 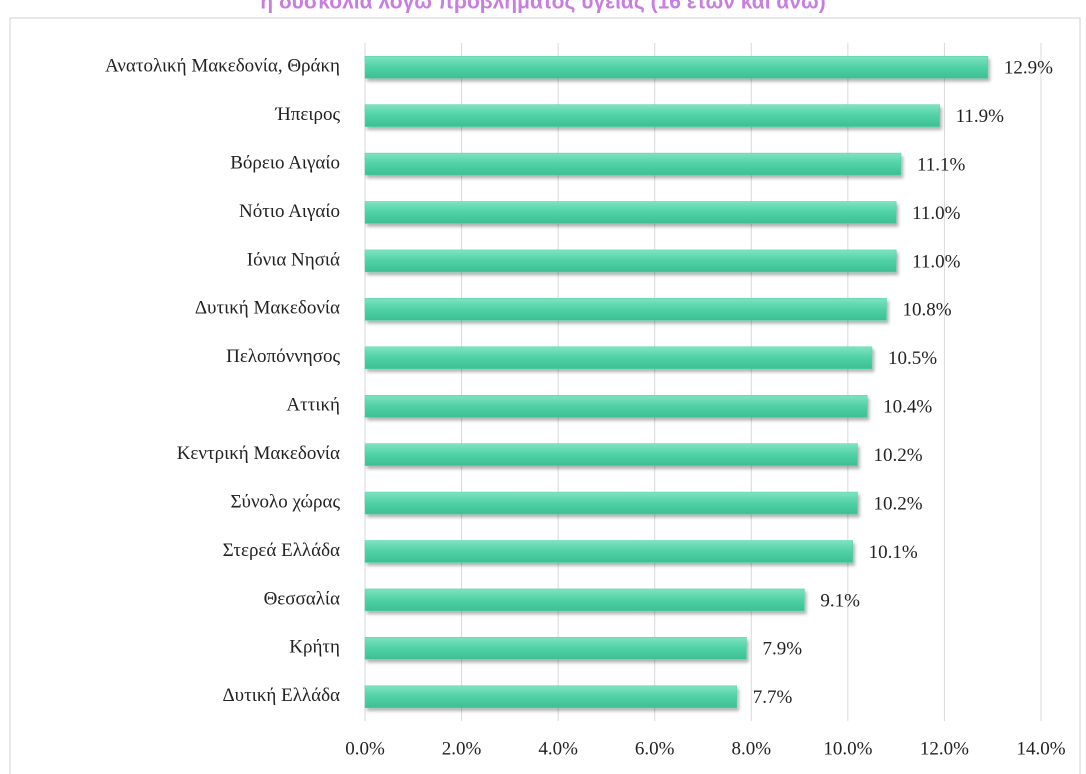 What do you see at coordinates (655, 748) in the screenshot?
I see `x-tick-label: 6.0%` at bounding box center [655, 748].